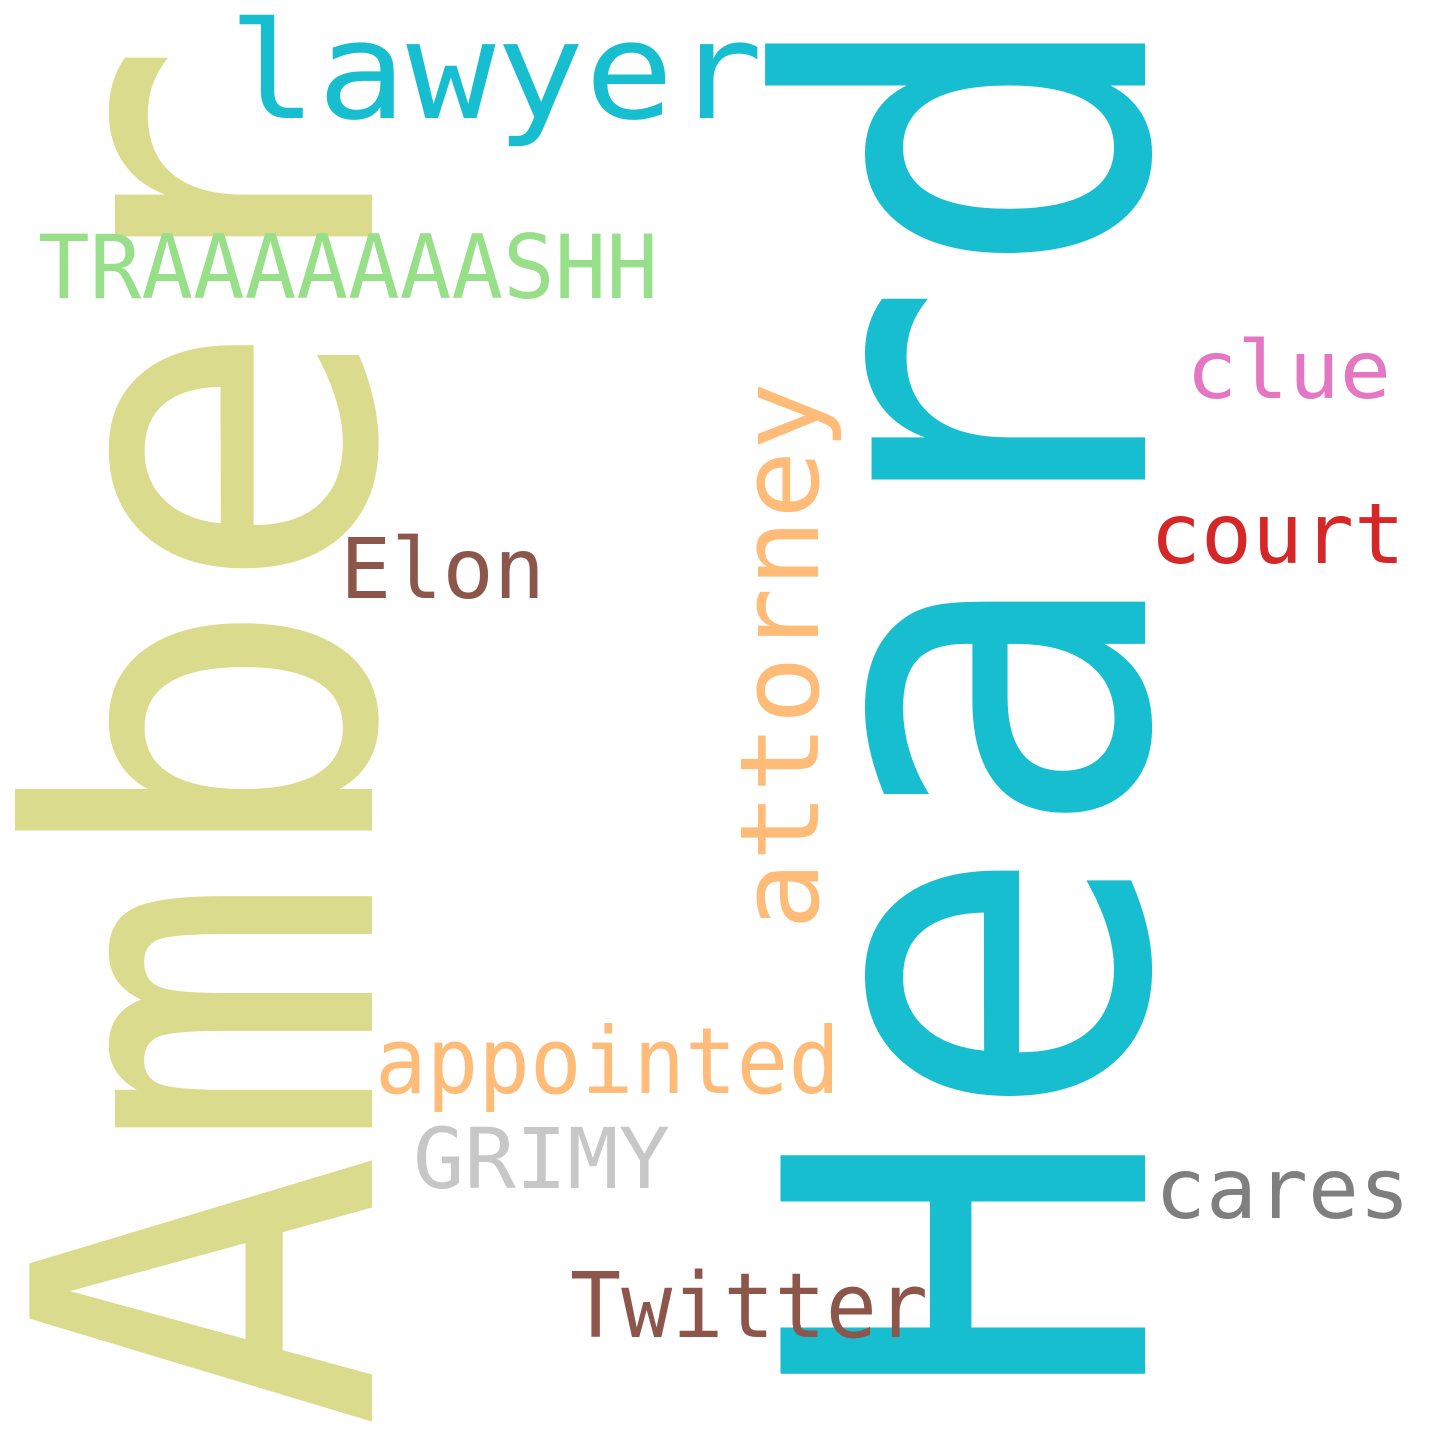 The image size is (1440, 1440). Describe the element at coordinates (1288, 370) in the screenshot. I see `word-clue: clue` at that location.